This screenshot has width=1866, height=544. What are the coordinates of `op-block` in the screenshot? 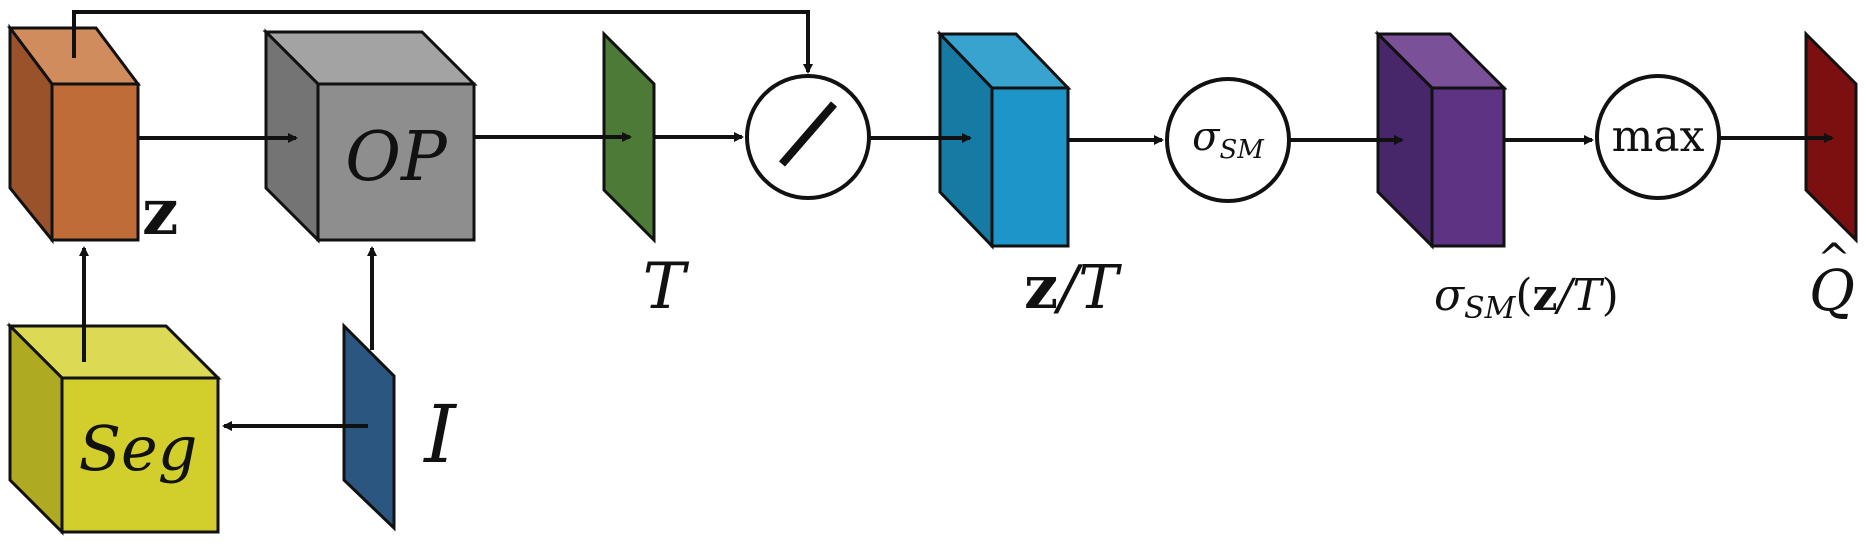 It's located at (370, 136).